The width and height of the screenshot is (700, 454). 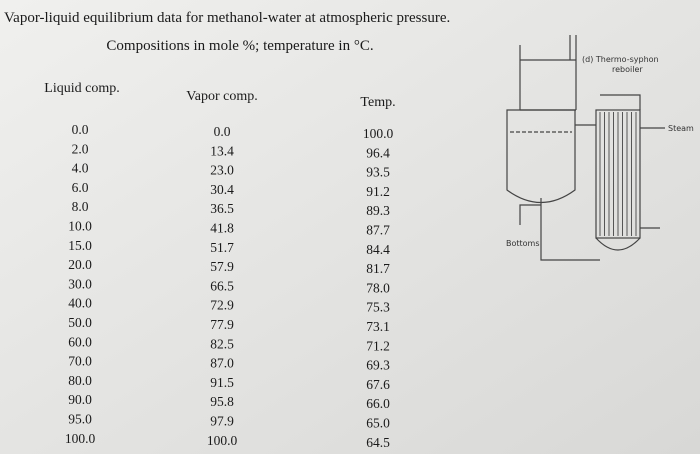 I want to click on table-cell: 50.0, so click(x=80, y=322).